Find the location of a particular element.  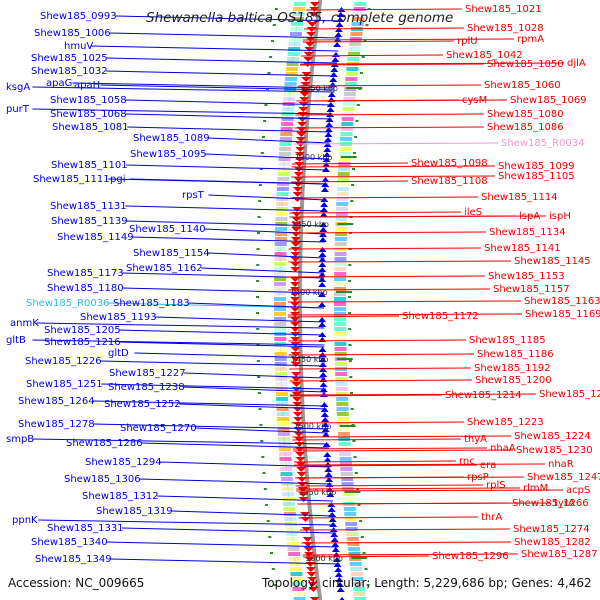

right-gene-label: ispH is located at coordinates (560, 216).